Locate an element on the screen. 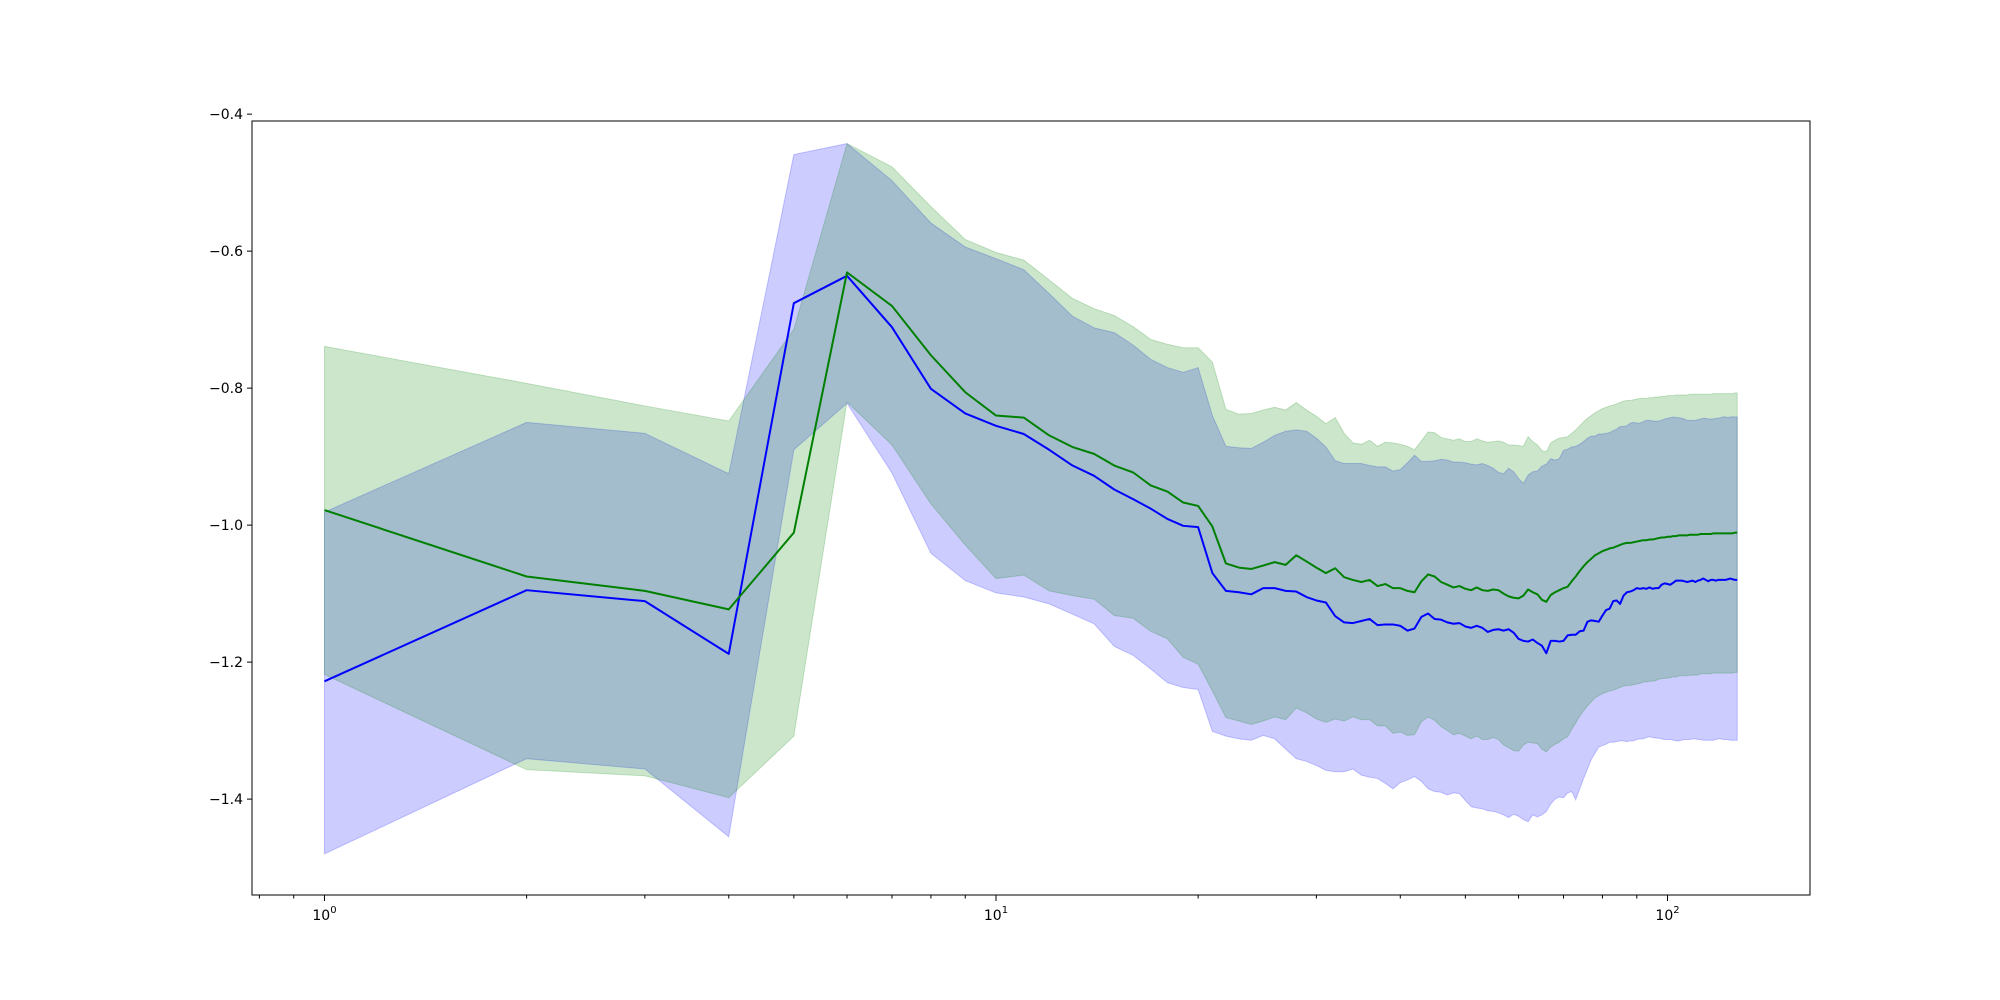  y-tick-label: −0.8 is located at coordinates (226, 389).